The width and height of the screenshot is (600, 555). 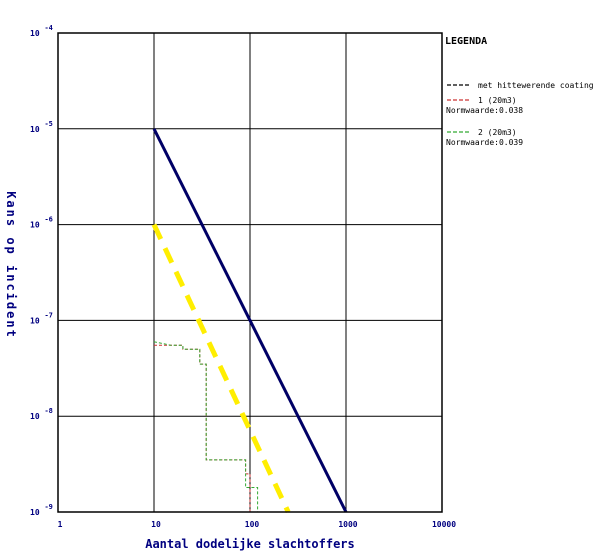 I want to click on legend-label: 2 (20m3), so click(x=497, y=132).